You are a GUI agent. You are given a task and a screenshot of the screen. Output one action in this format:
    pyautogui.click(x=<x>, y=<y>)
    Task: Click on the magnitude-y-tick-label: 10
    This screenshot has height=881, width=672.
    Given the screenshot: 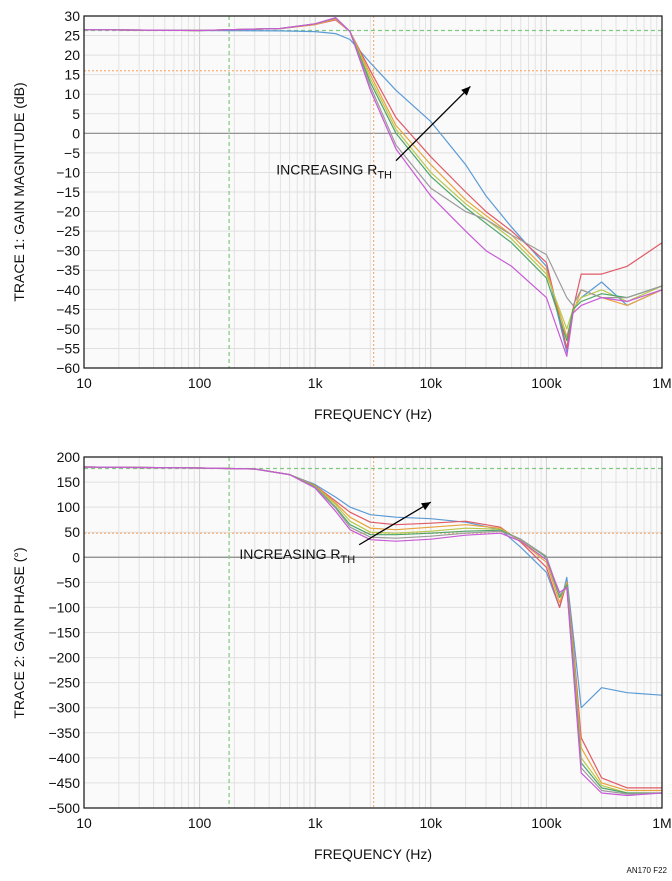 What is the action you would take?
    pyautogui.click(x=72, y=94)
    